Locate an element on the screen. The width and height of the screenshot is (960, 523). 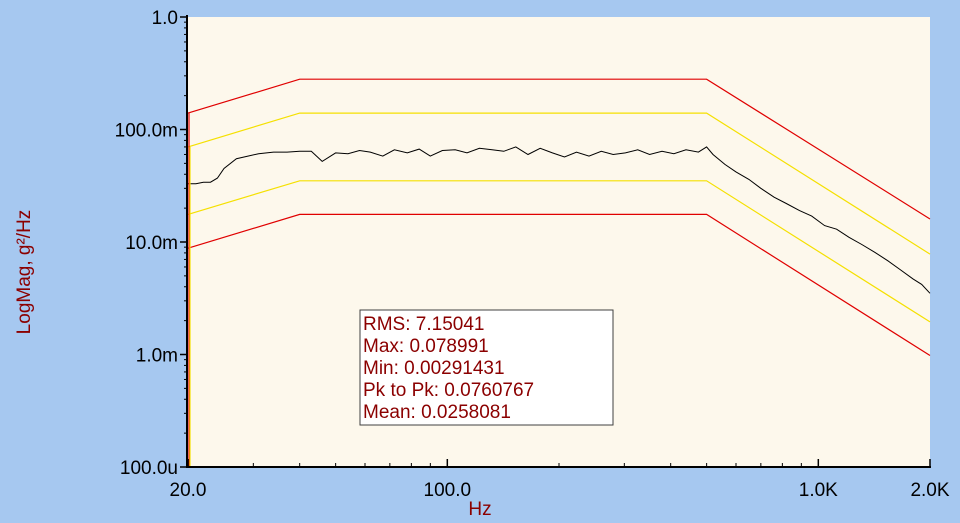
y-tick-label: 1.0 is located at coordinates (165, 18).